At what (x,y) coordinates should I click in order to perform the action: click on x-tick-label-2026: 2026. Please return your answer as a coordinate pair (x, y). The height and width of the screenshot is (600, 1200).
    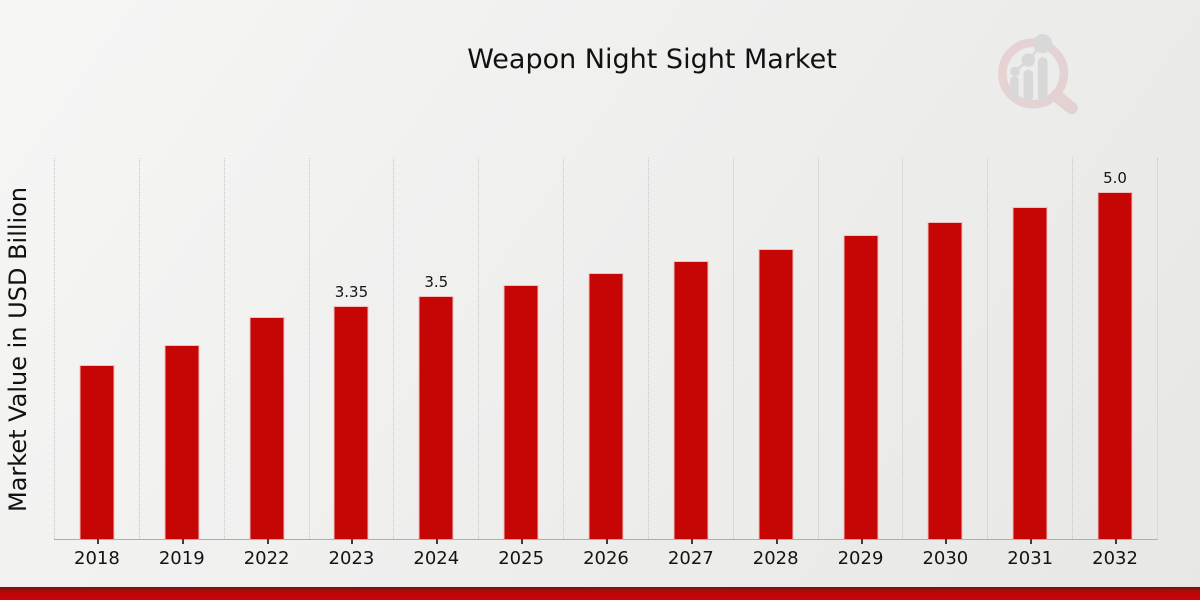
    Looking at the image, I should click on (606, 558).